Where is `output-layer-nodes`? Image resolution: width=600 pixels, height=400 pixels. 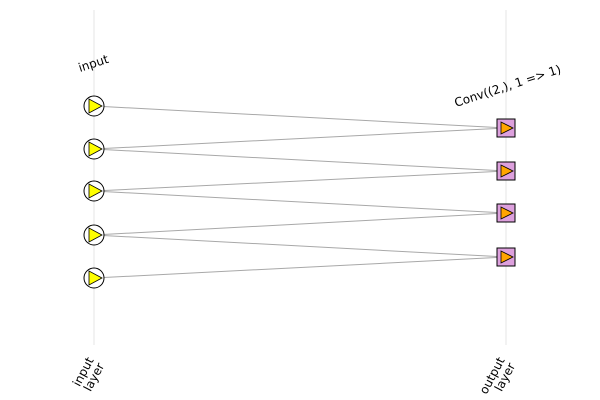 output-layer-nodes is located at coordinates (506, 192).